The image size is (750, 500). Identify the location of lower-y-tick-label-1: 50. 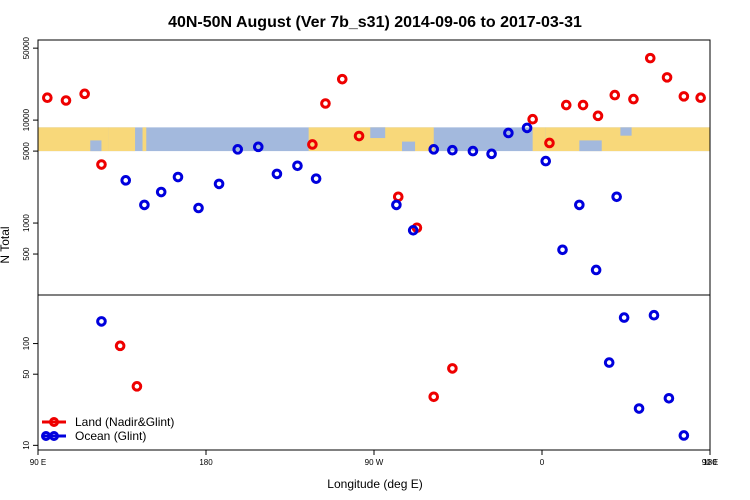
(26, 373).